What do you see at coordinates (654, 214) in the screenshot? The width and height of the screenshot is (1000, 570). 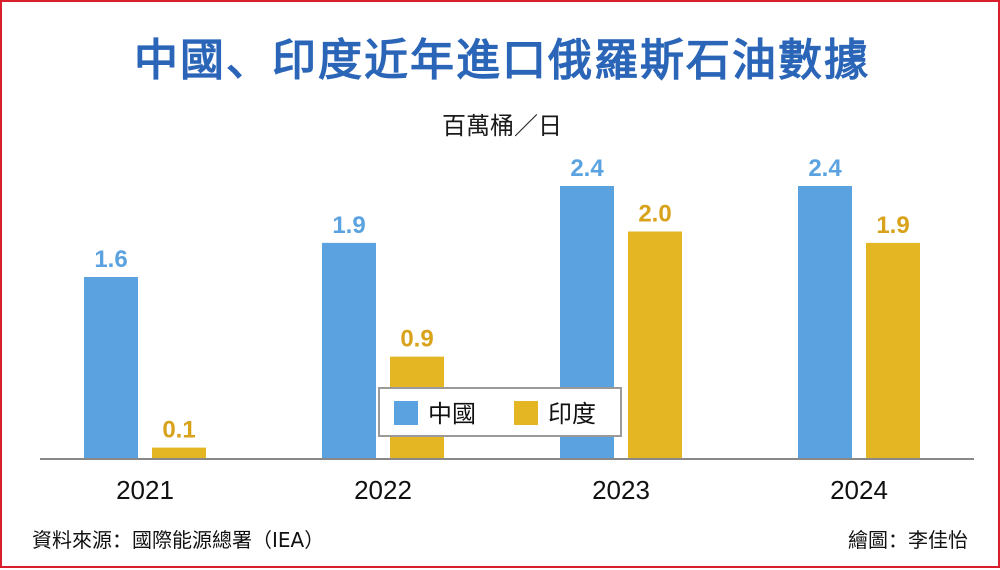 I see `value-label-india-2023: 2.0` at bounding box center [654, 214].